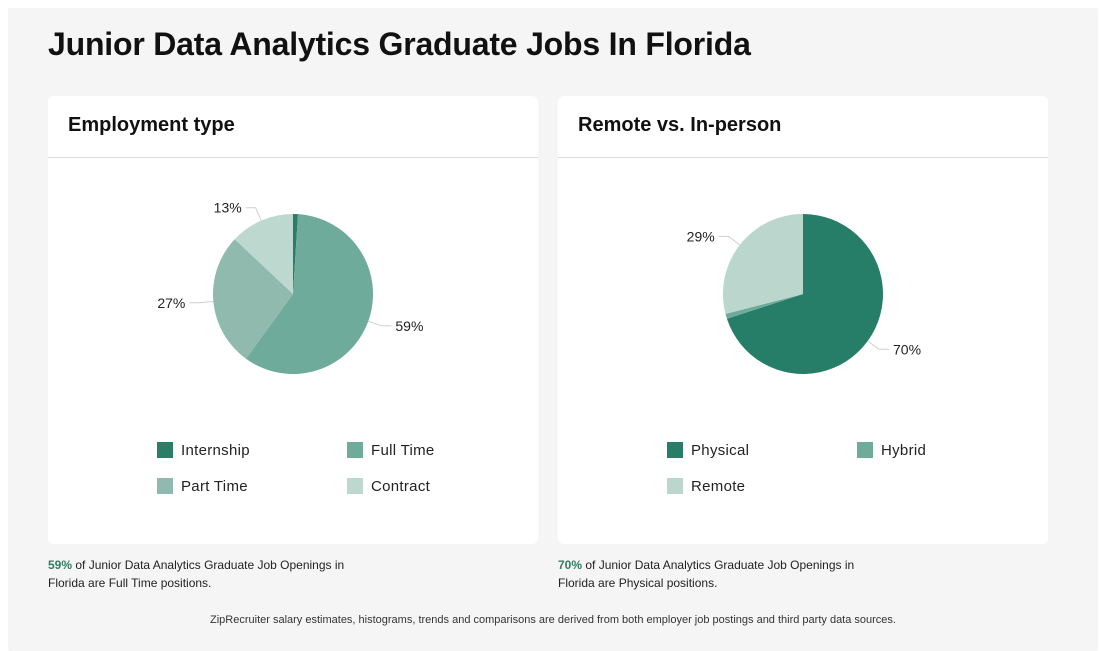 This screenshot has height=651, width=1100. I want to click on pie-slice-hybrid, so click(764, 306).